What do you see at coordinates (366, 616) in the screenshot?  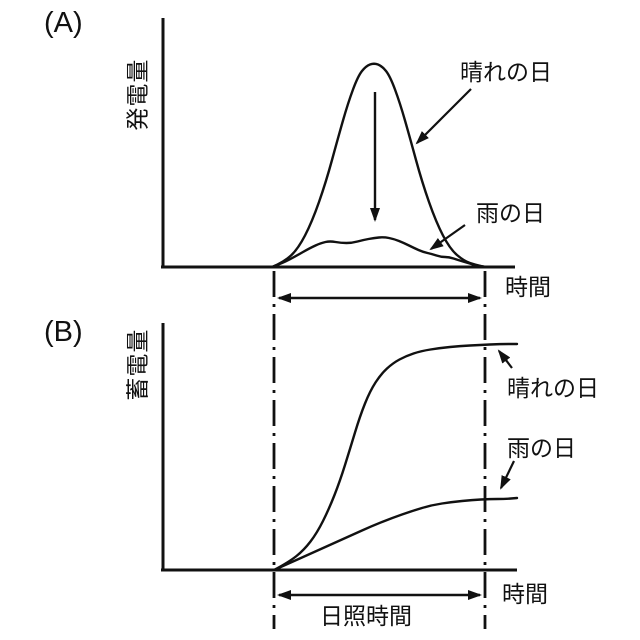 I see `sunshine-duration-label: 日照時間` at bounding box center [366, 616].